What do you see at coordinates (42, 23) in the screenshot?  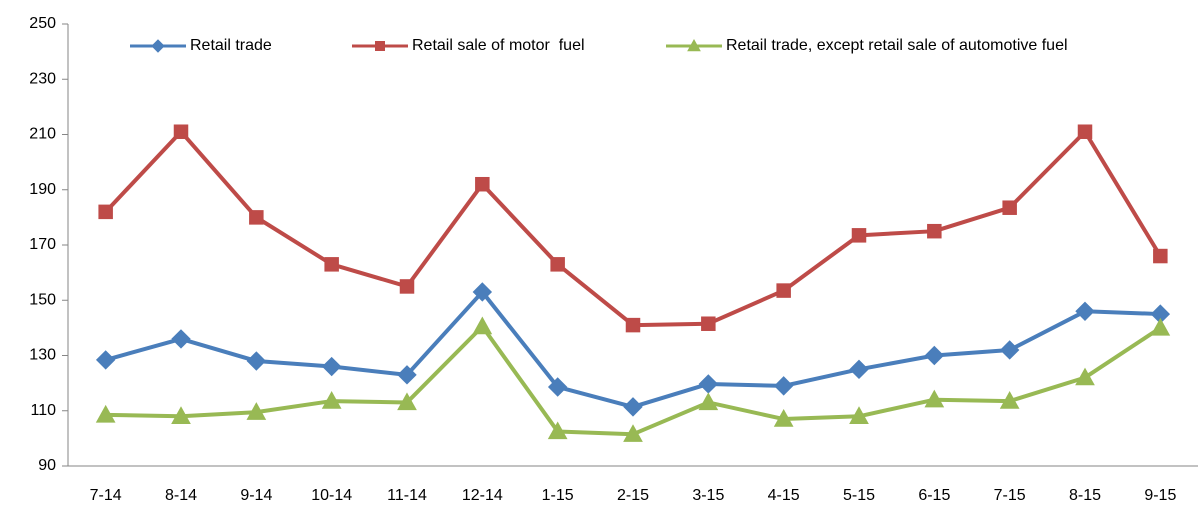 I see `y-tick-label: 250` at bounding box center [42, 23].